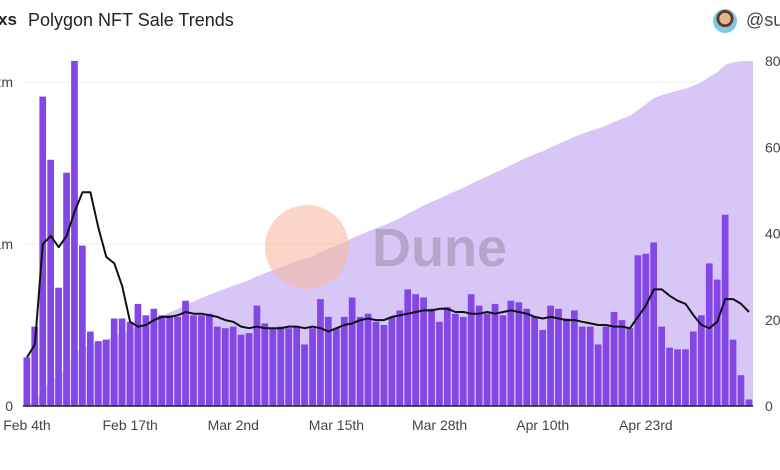  What do you see at coordinates (129, 425) in the screenshot?
I see `x-tick-label: Feb 17th` at bounding box center [129, 425].